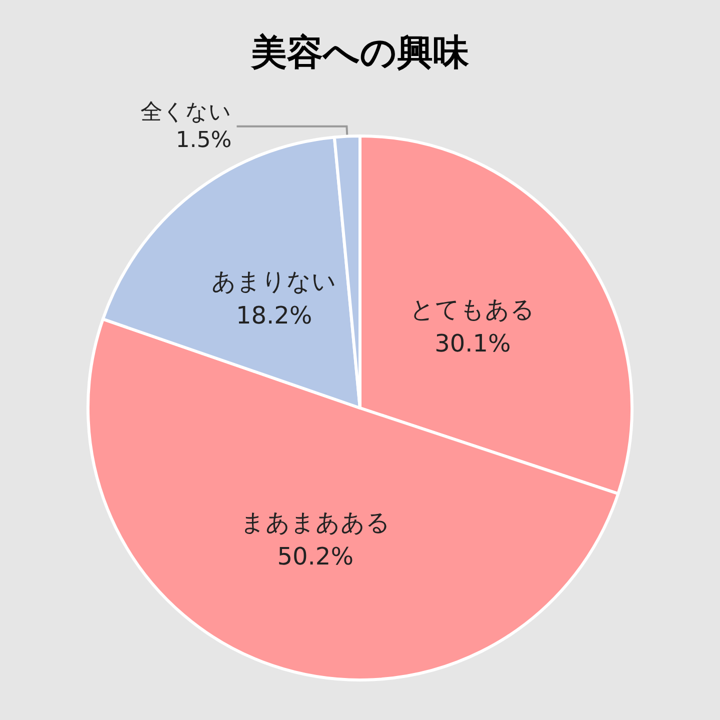 The width and height of the screenshot is (720, 720). What do you see at coordinates (274, 282) in the screenshot?
I see `slice-label: あまりない` at bounding box center [274, 282].